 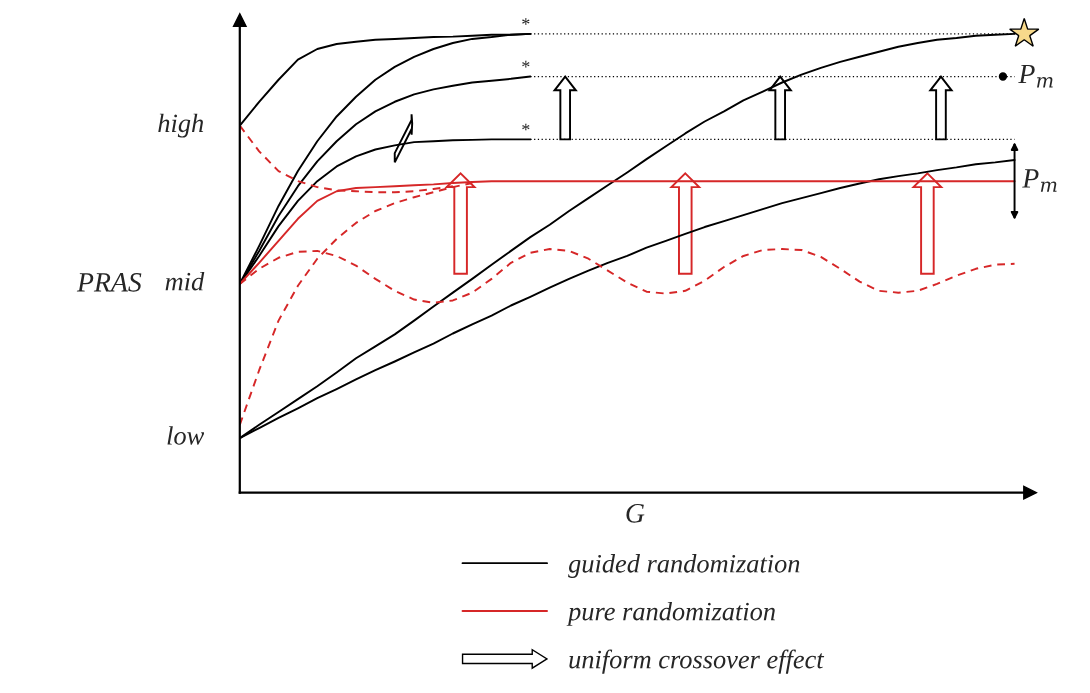 What do you see at coordinates (185, 281) in the screenshot?
I see `text: mid` at bounding box center [185, 281].